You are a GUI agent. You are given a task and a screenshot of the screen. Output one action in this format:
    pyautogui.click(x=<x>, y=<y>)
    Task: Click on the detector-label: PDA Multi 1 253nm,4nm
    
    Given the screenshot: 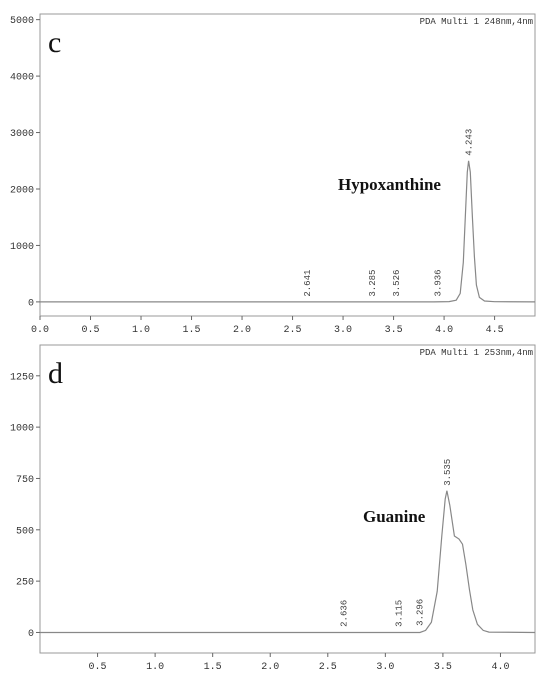 What is the action you would take?
    pyautogui.click(x=476, y=353)
    